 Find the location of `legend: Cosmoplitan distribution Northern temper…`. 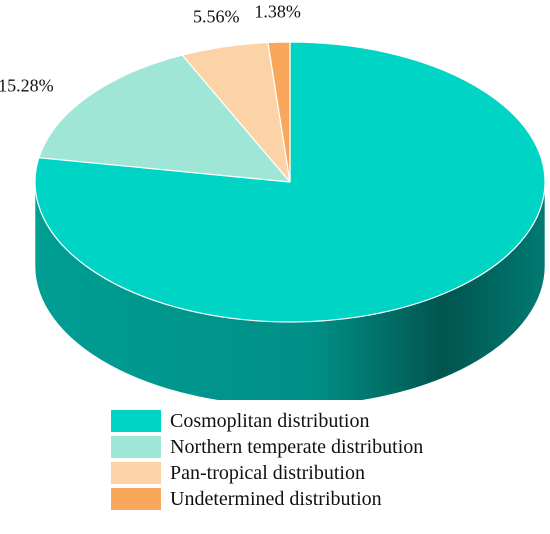

legend: Cosmoplitan distribution Northern temper… is located at coordinates (267, 460).